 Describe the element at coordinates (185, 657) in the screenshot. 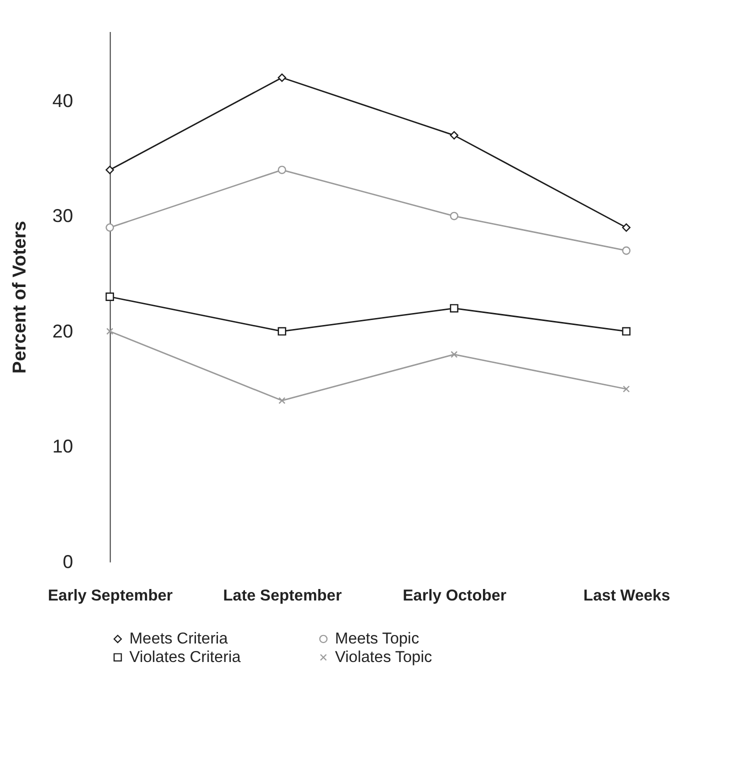

I see `legend-label: Violates Criteria` at that location.